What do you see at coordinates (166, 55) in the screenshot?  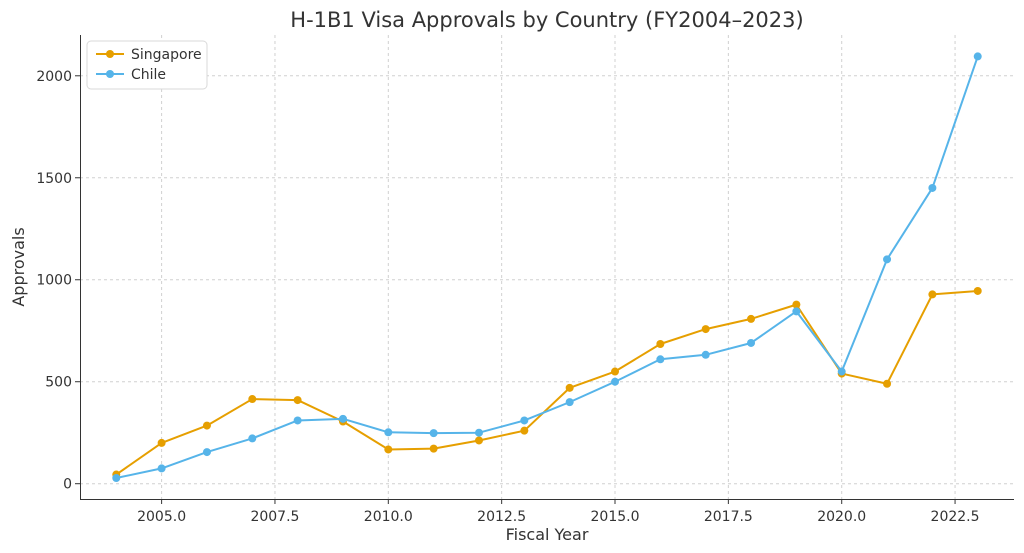 I see `legend-label-singapore: Singapore` at bounding box center [166, 55].